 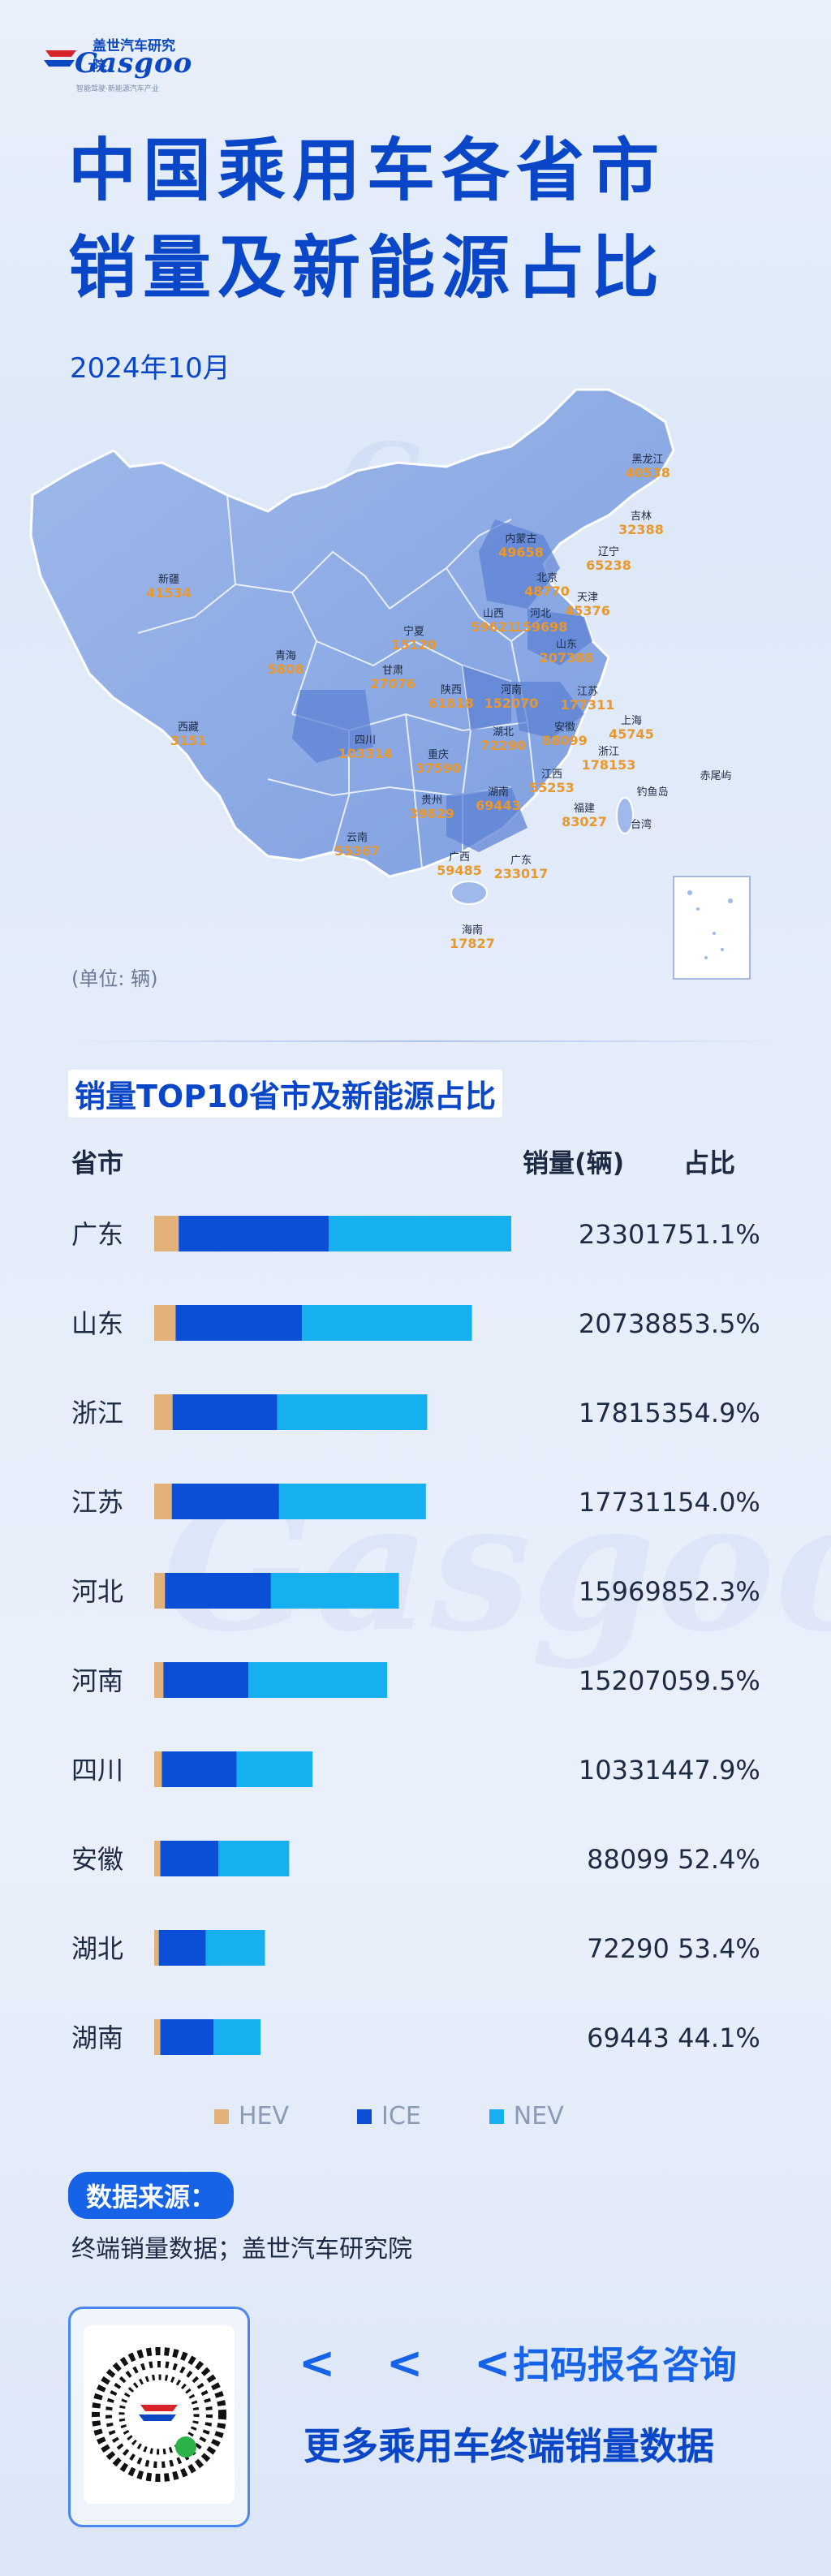 What do you see at coordinates (97, 2038) in the screenshot?
I see `bar-category-label: 湖南` at bounding box center [97, 2038].